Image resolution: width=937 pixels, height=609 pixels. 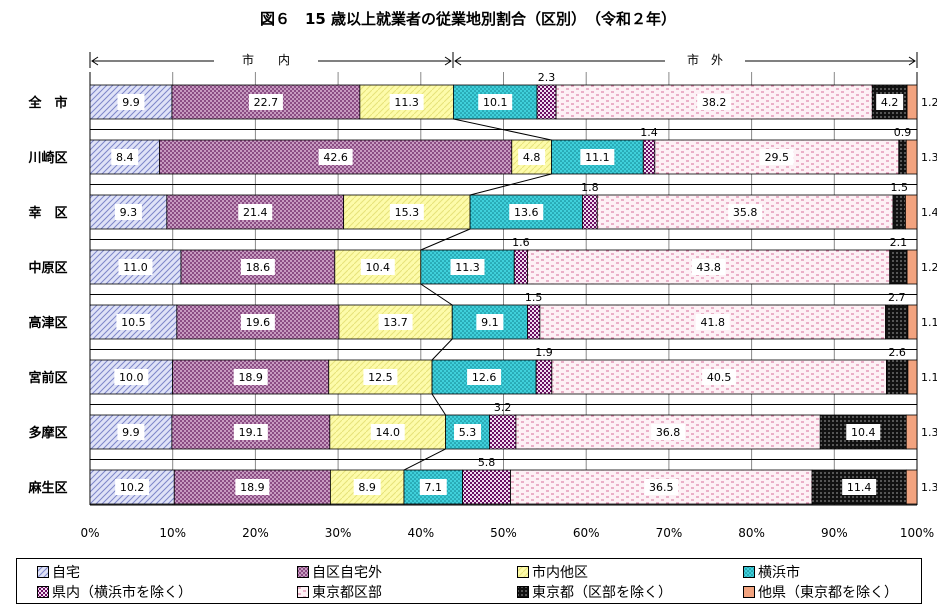 I want to click on data-label: 22.7, so click(x=266, y=102).